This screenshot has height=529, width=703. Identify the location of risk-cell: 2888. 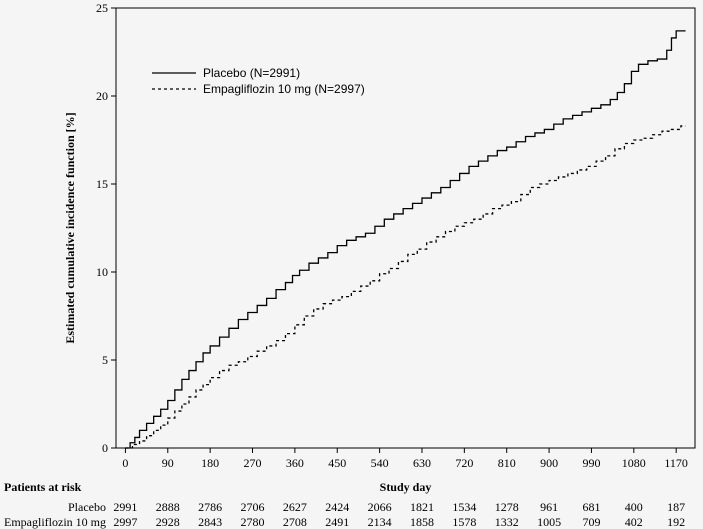
(168, 507).